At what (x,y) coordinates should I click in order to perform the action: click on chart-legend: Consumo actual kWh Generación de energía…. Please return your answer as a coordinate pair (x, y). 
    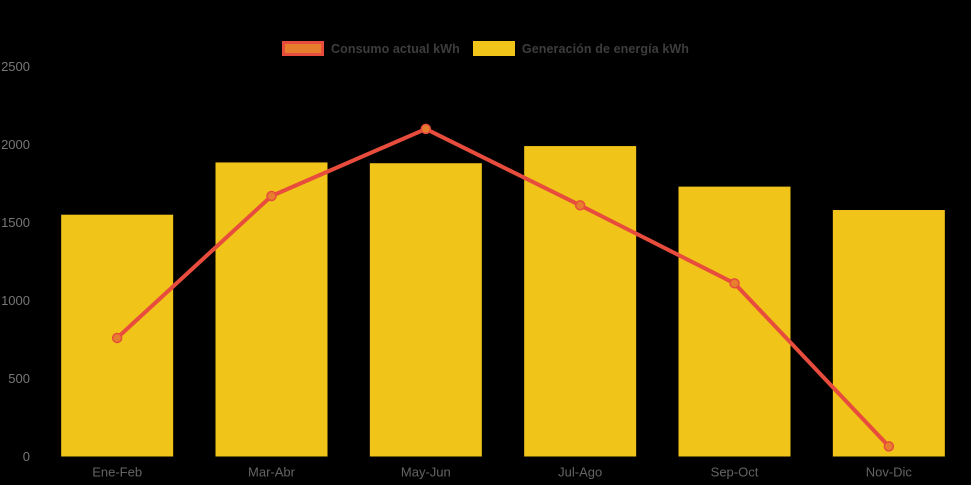
    Looking at the image, I should click on (485, 48).